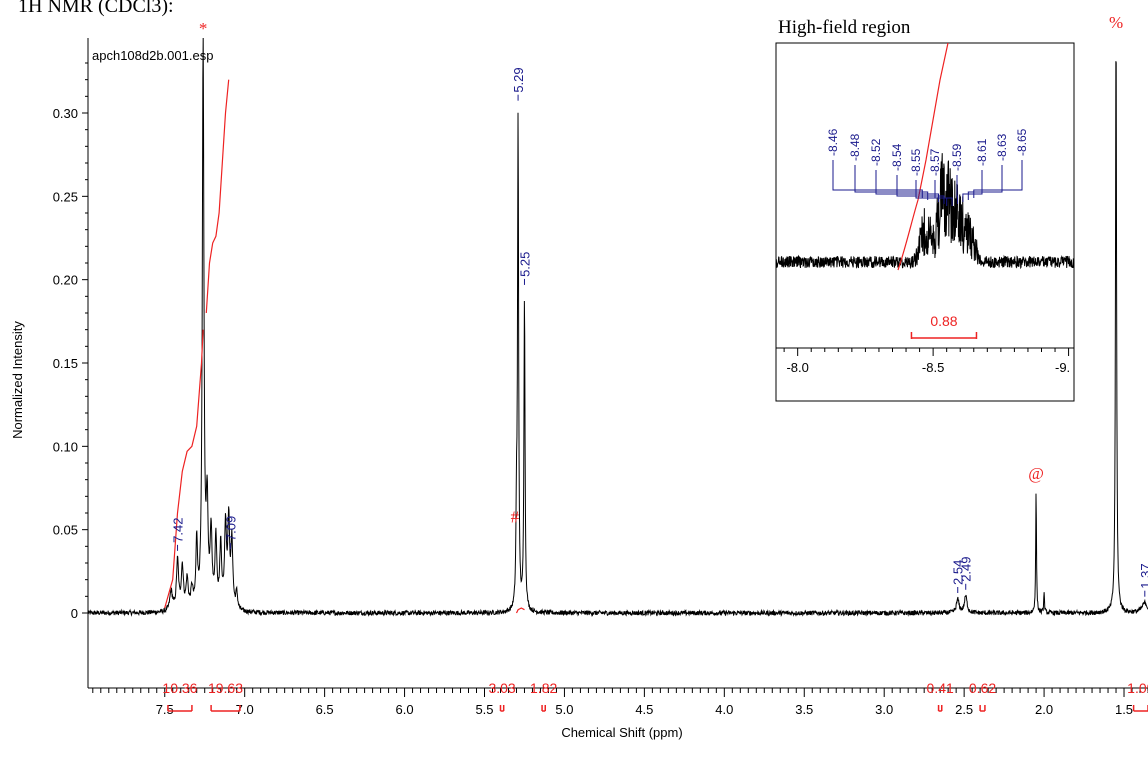 The height and width of the screenshot is (779, 1148). I want to click on x-tick-label: 5.0, so click(564, 709).